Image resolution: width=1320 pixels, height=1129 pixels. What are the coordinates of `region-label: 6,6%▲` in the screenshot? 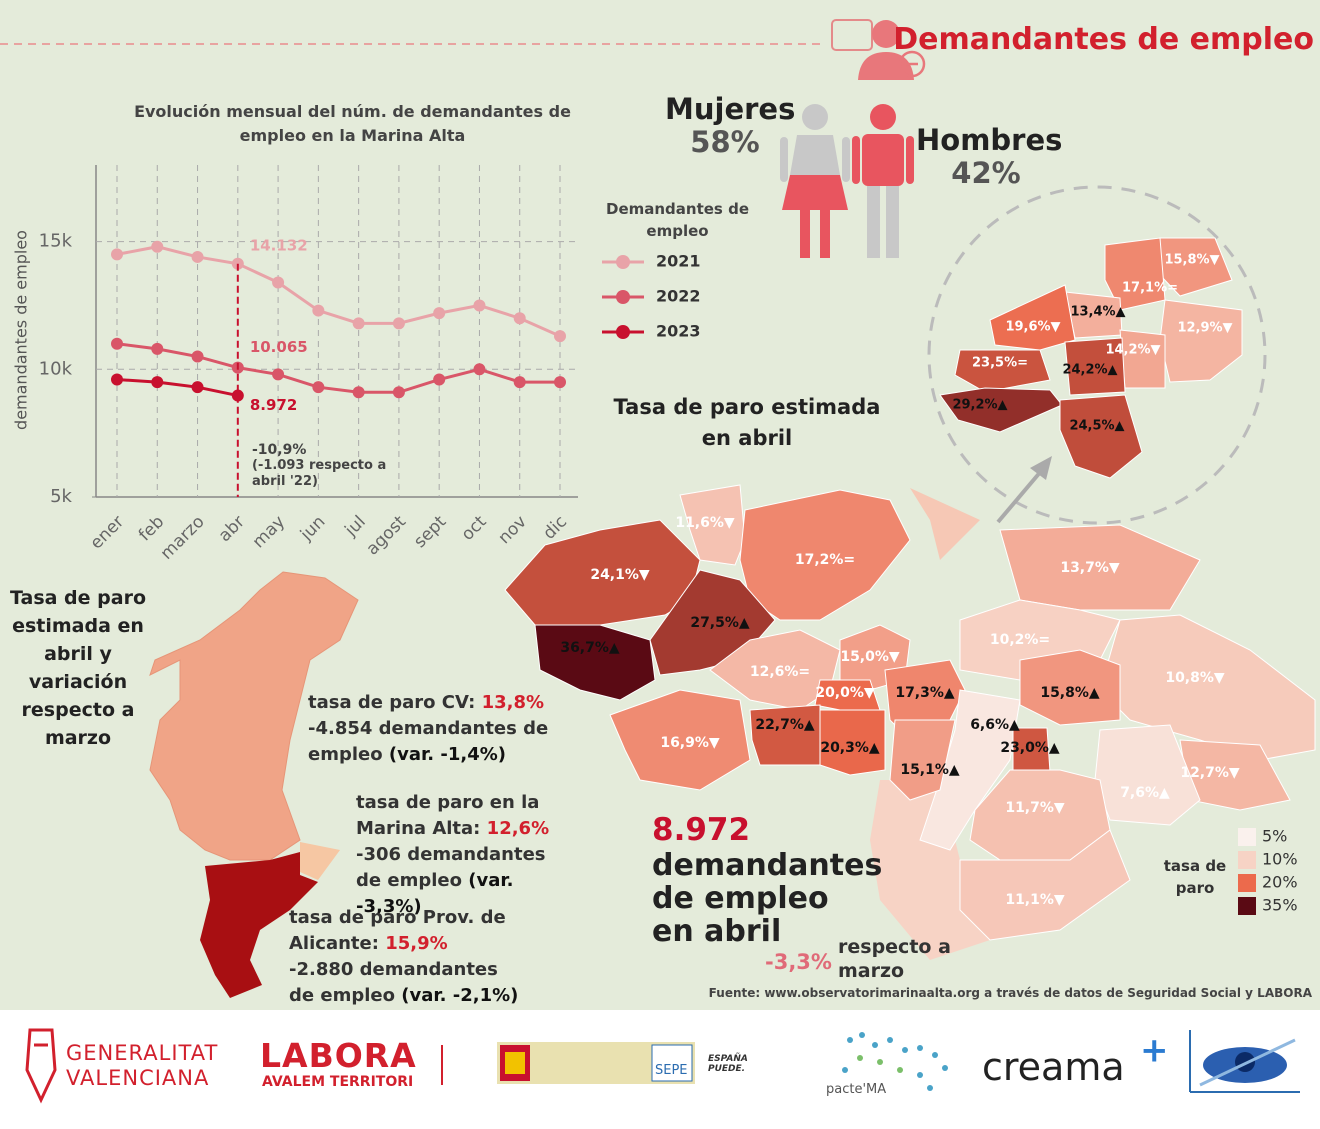 It's located at (995, 725).